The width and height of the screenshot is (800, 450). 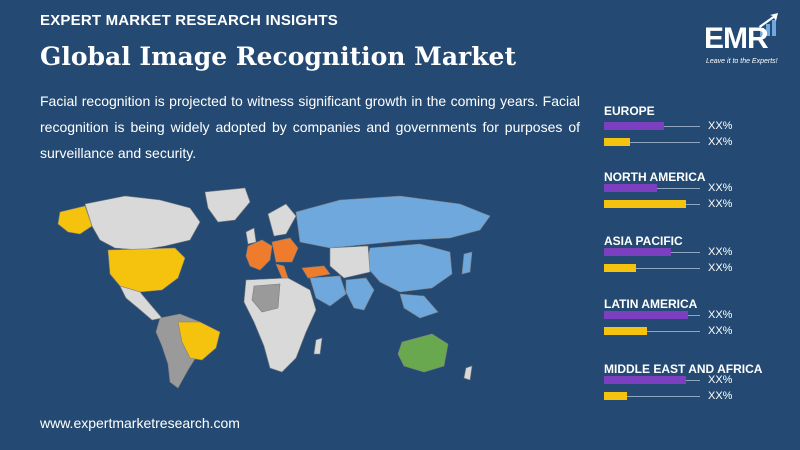 I want to click on map-canada, so click(x=142, y=223).